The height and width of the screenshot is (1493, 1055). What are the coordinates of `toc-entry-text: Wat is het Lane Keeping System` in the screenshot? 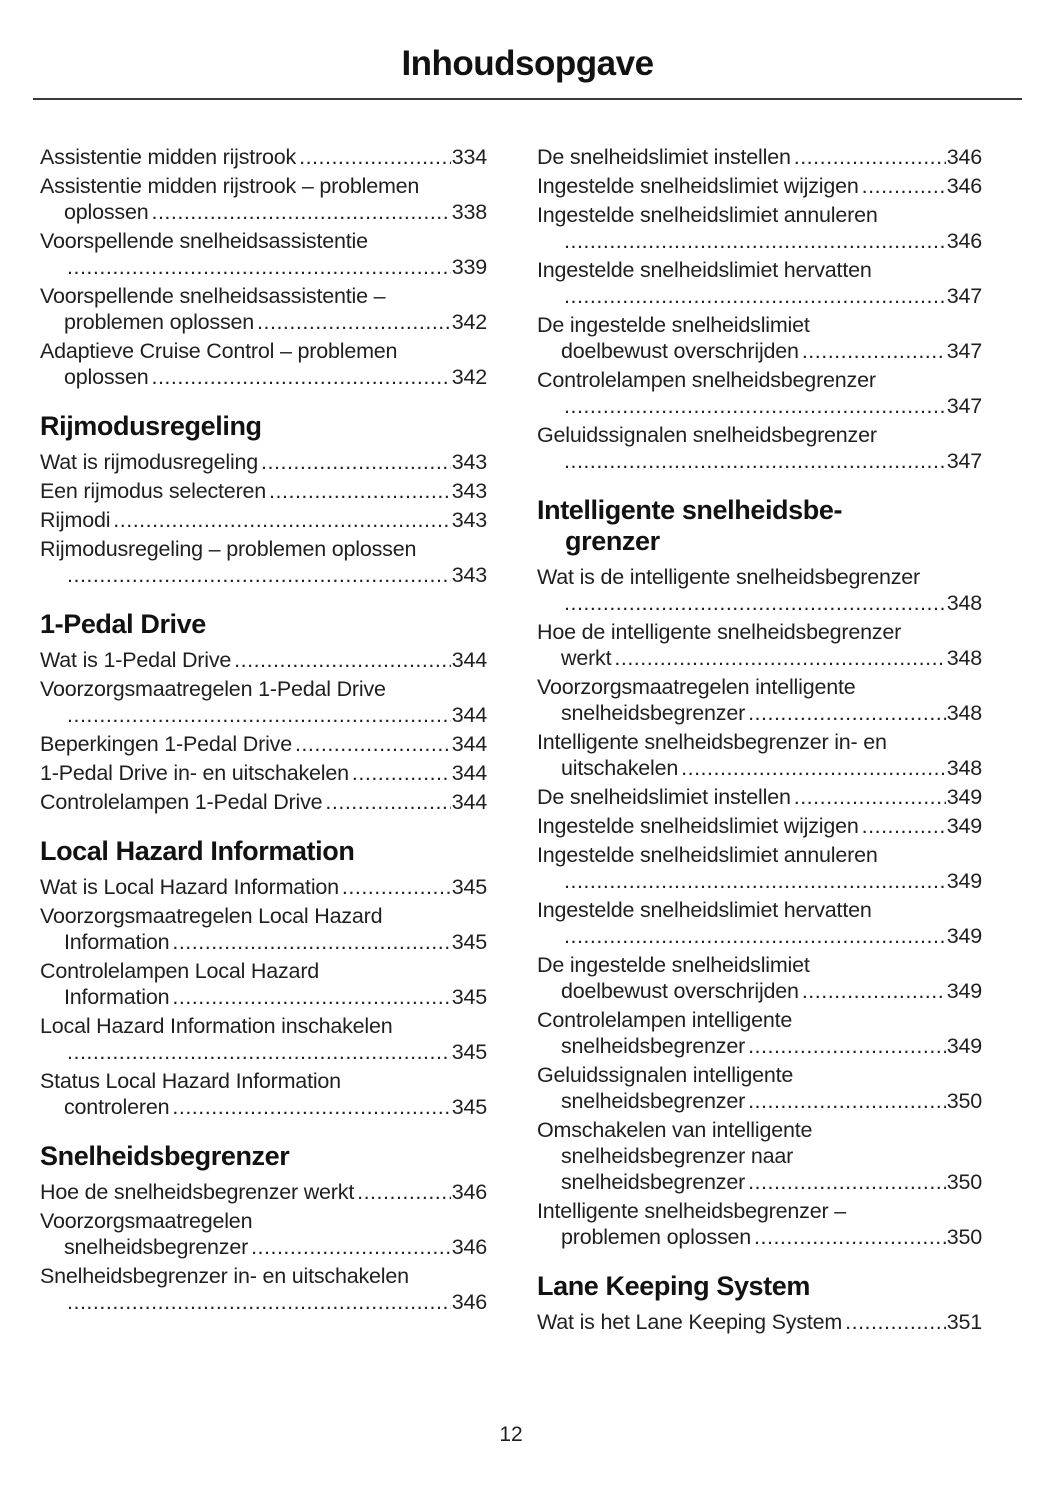 It's located at (690, 1322).